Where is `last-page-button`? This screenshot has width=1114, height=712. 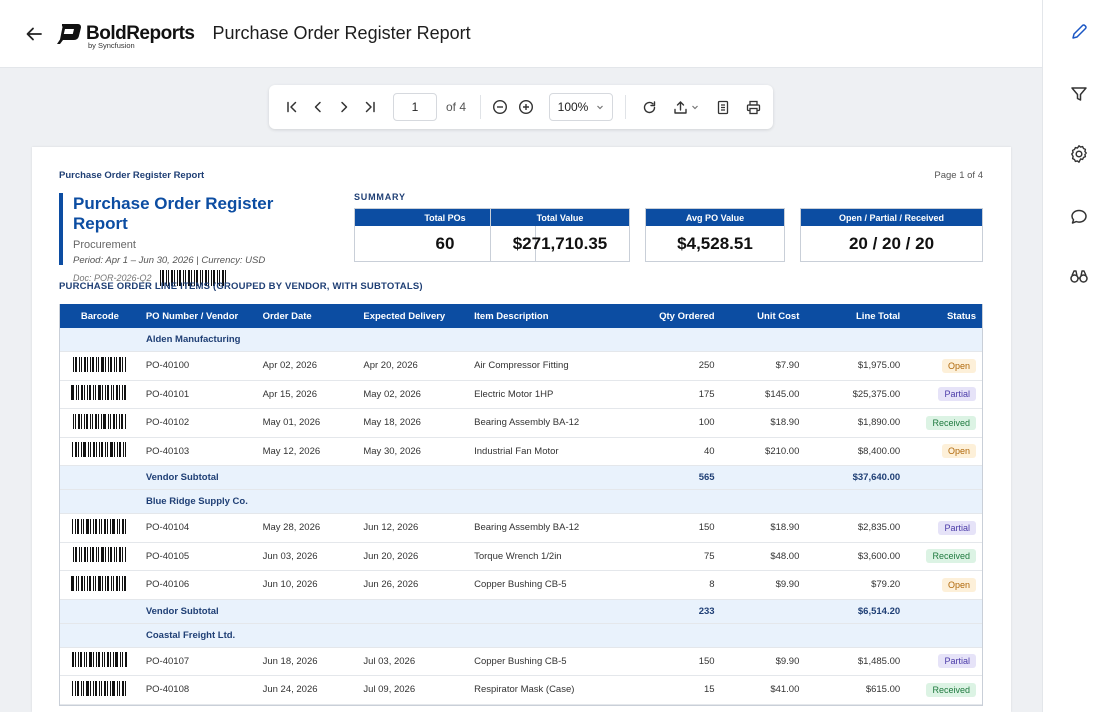
last-page-button is located at coordinates (370, 107).